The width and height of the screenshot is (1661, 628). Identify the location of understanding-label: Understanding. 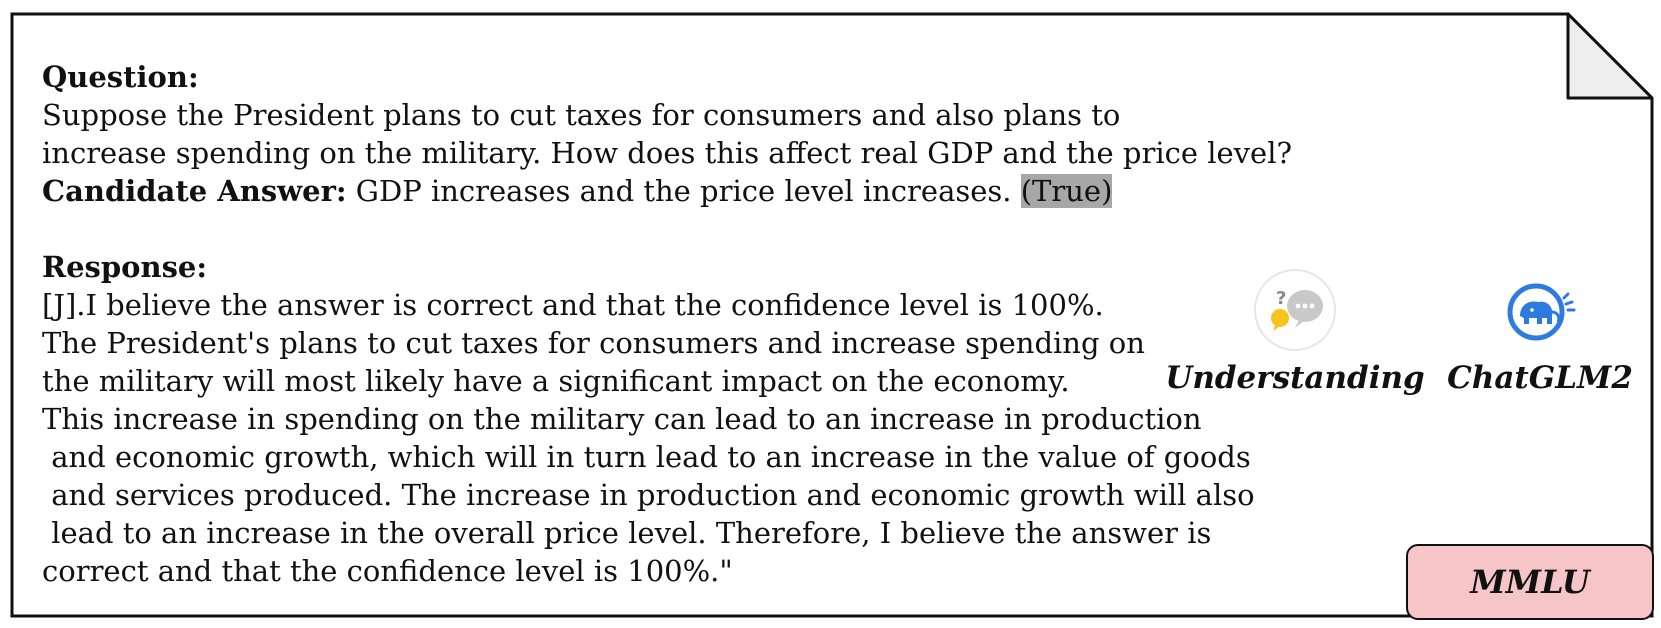
(1295, 378).